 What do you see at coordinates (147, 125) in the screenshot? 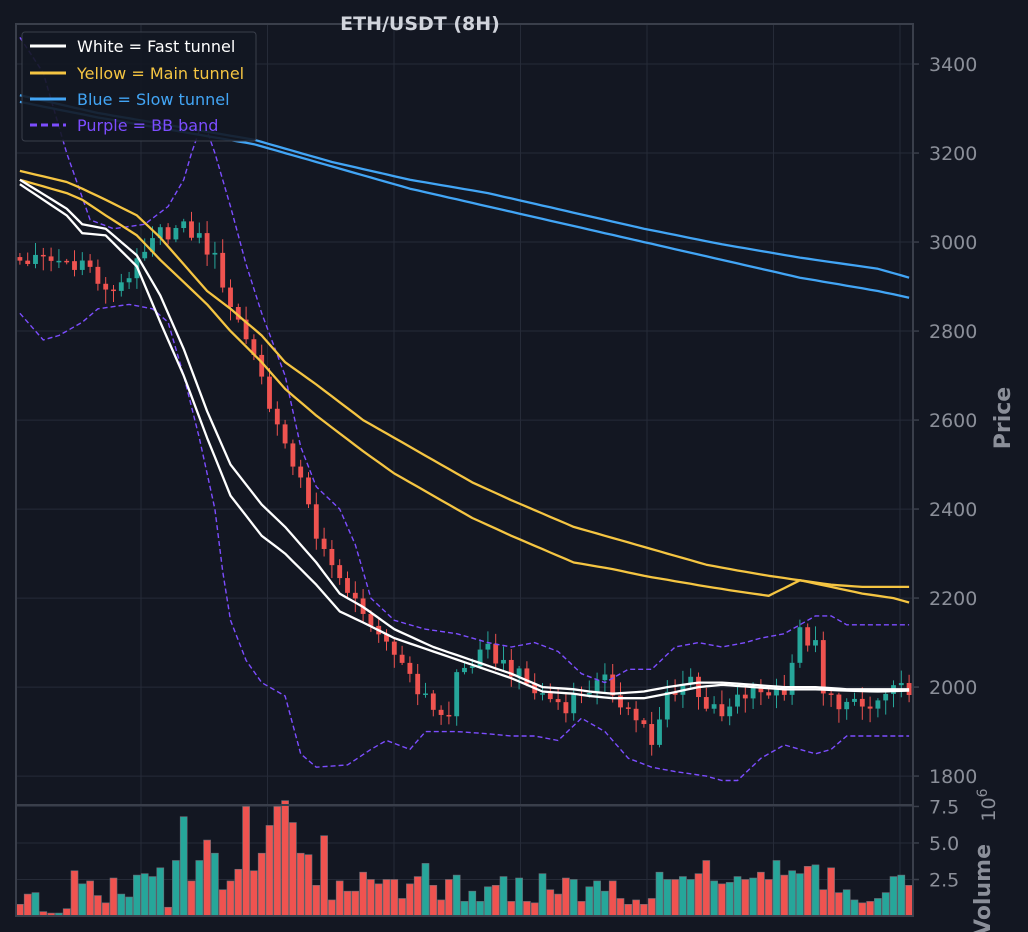
I see `legend-label-bb: Purple = BB band` at bounding box center [147, 125].